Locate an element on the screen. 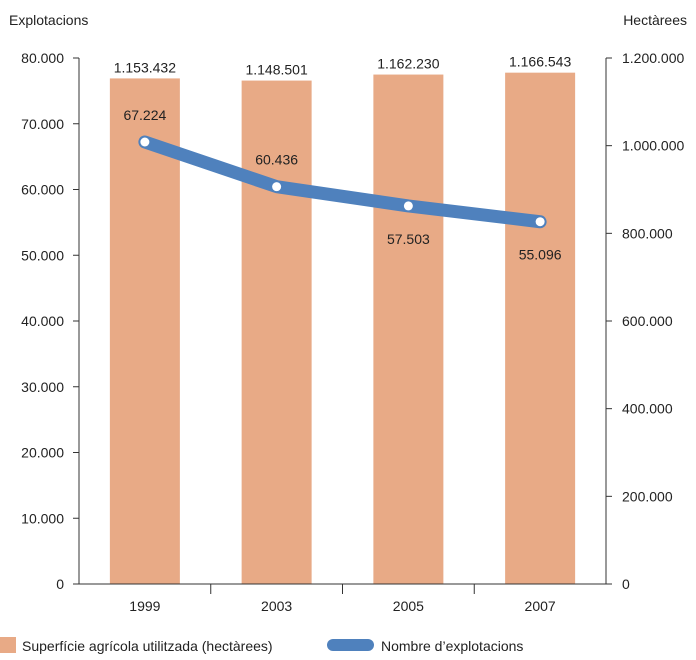 The height and width of the screenshot is (660, 696). left-axis-tick-label: 70.000 is located at coordinates (42, 124).